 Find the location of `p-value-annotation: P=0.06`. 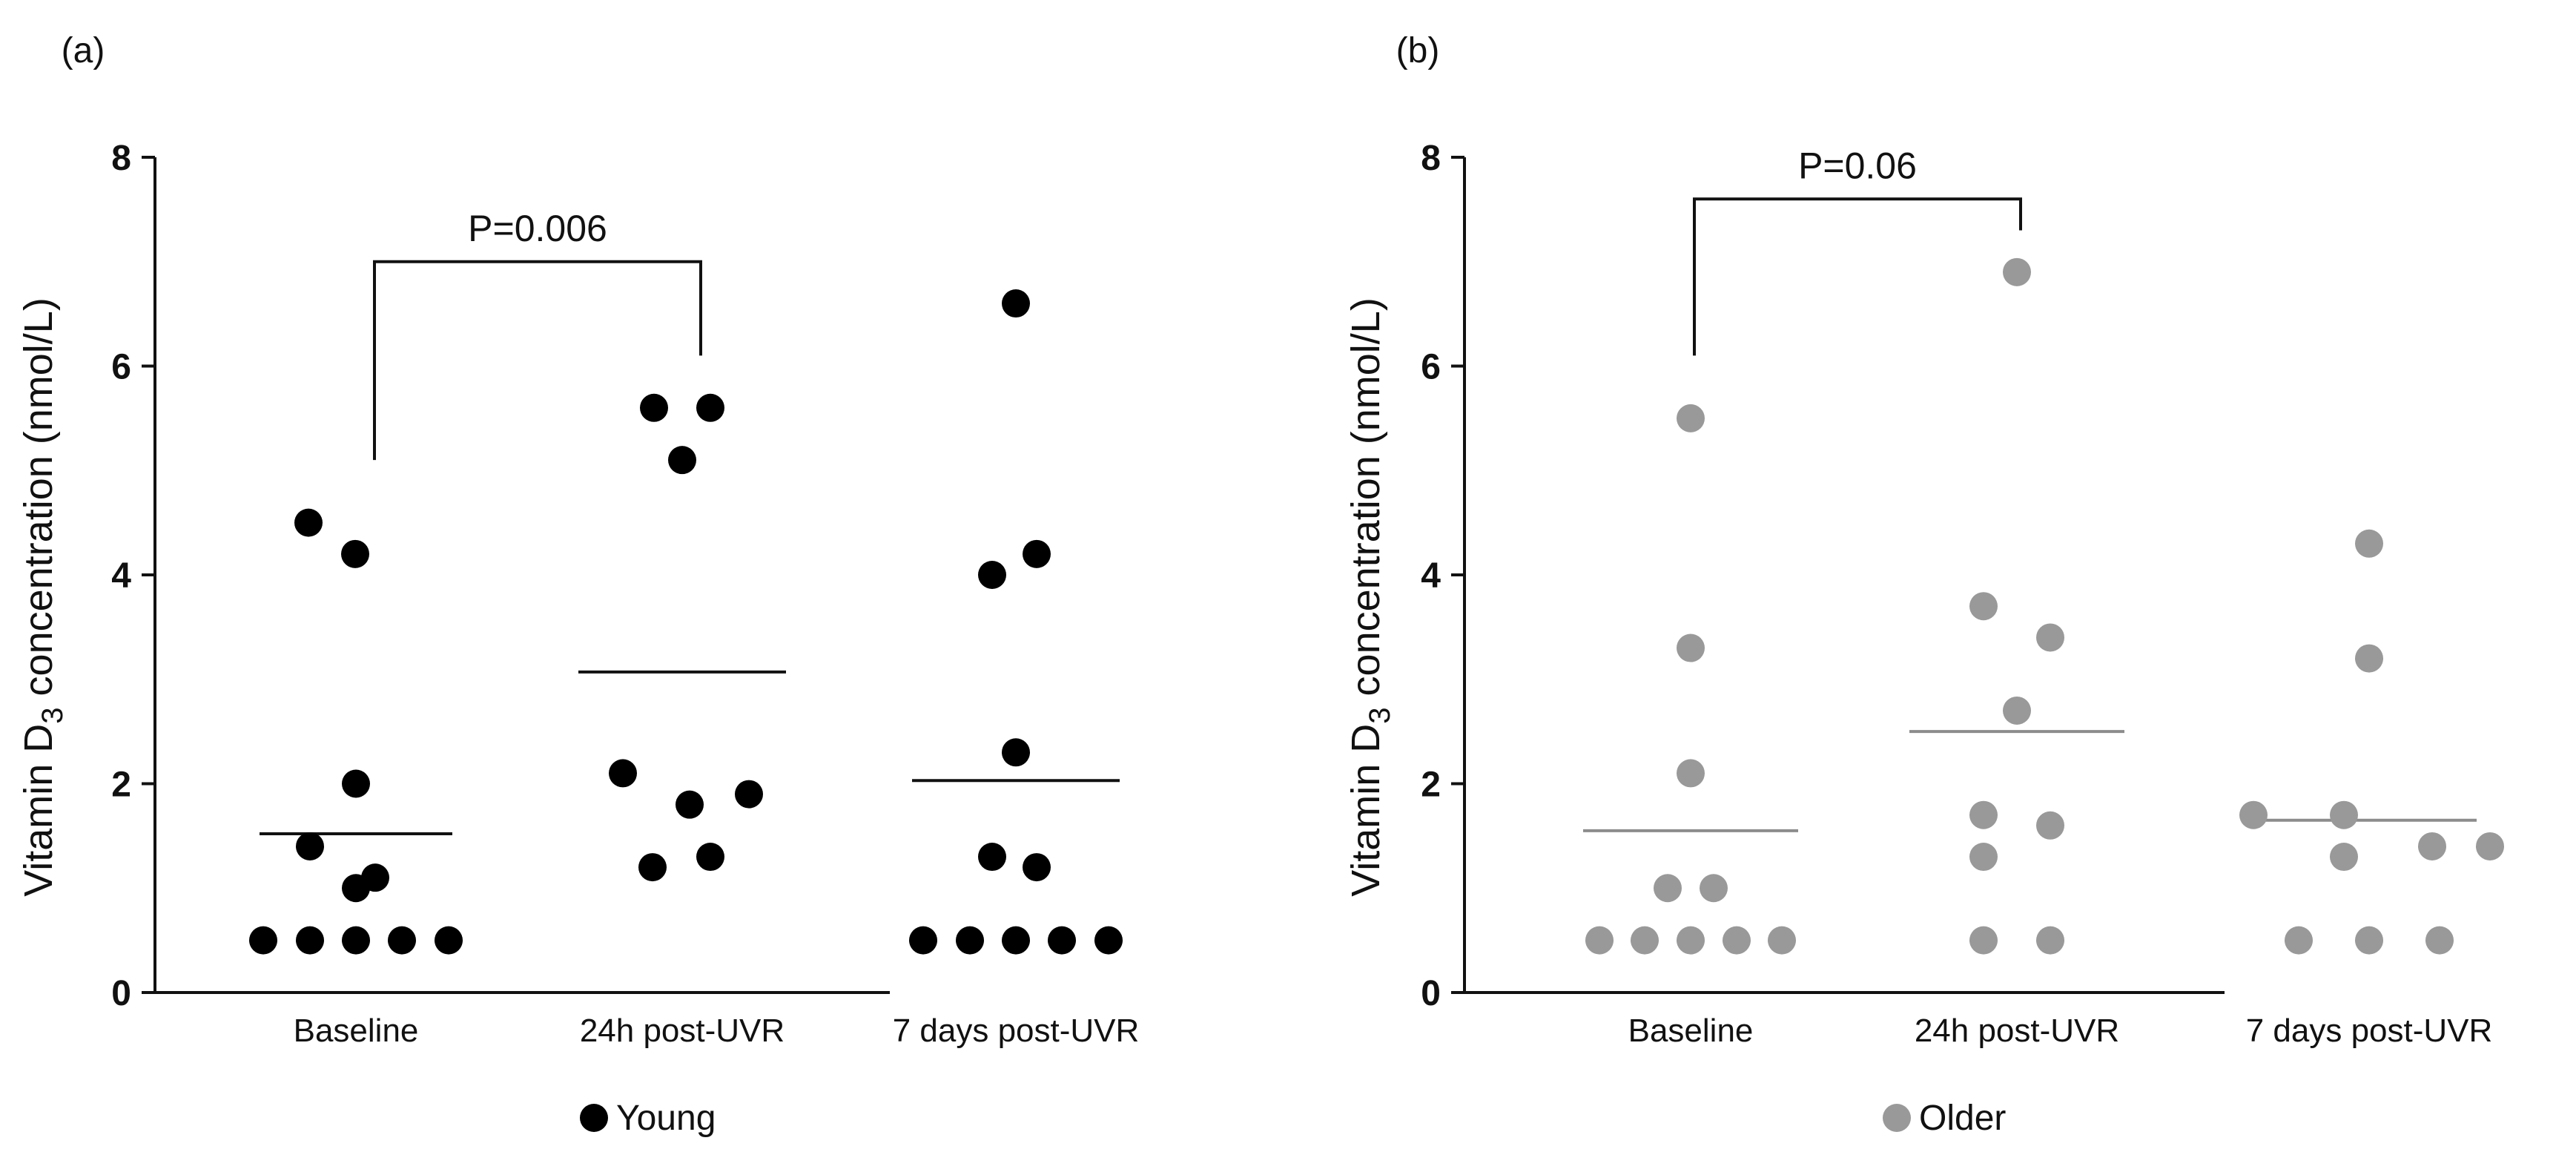

p-value-annotation: P=0.06 is located at coordinates (1857, 165).